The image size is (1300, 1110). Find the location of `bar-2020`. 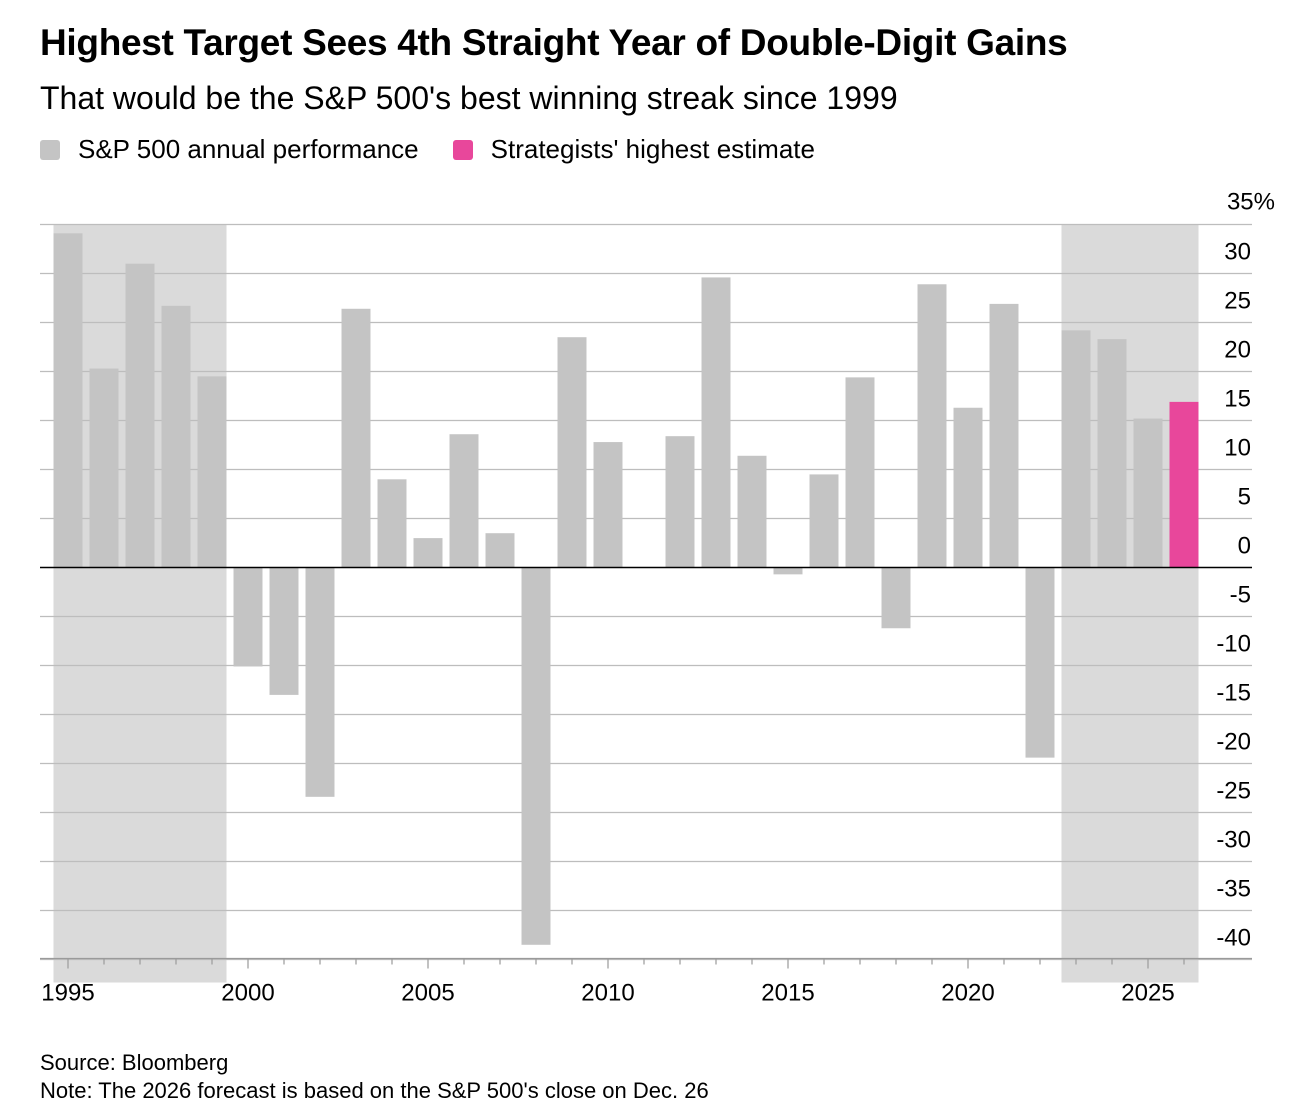

bar-2020 is located at coordinates (968, 487).